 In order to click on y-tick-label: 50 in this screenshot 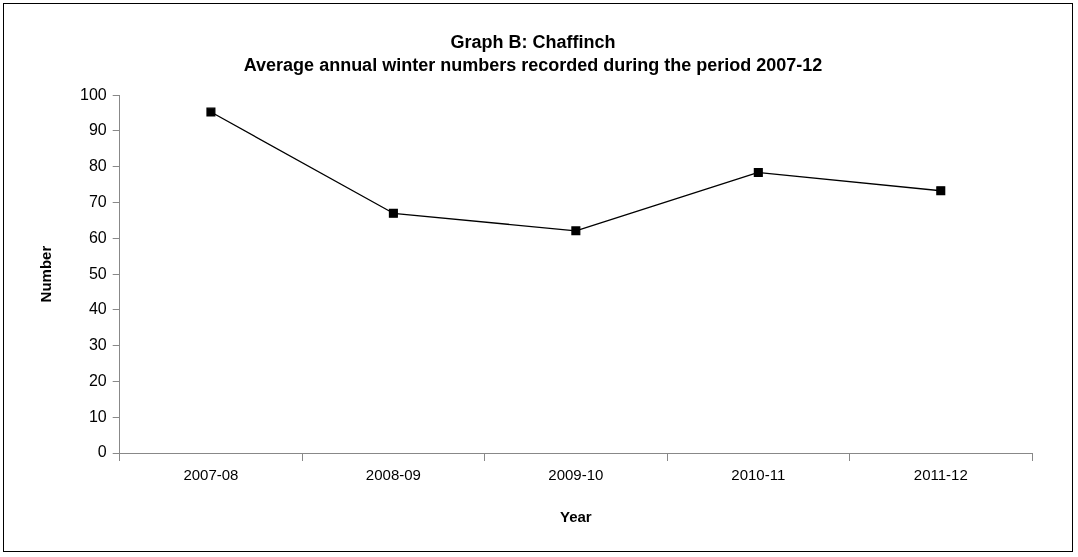, I will do `click(97, 273)`.